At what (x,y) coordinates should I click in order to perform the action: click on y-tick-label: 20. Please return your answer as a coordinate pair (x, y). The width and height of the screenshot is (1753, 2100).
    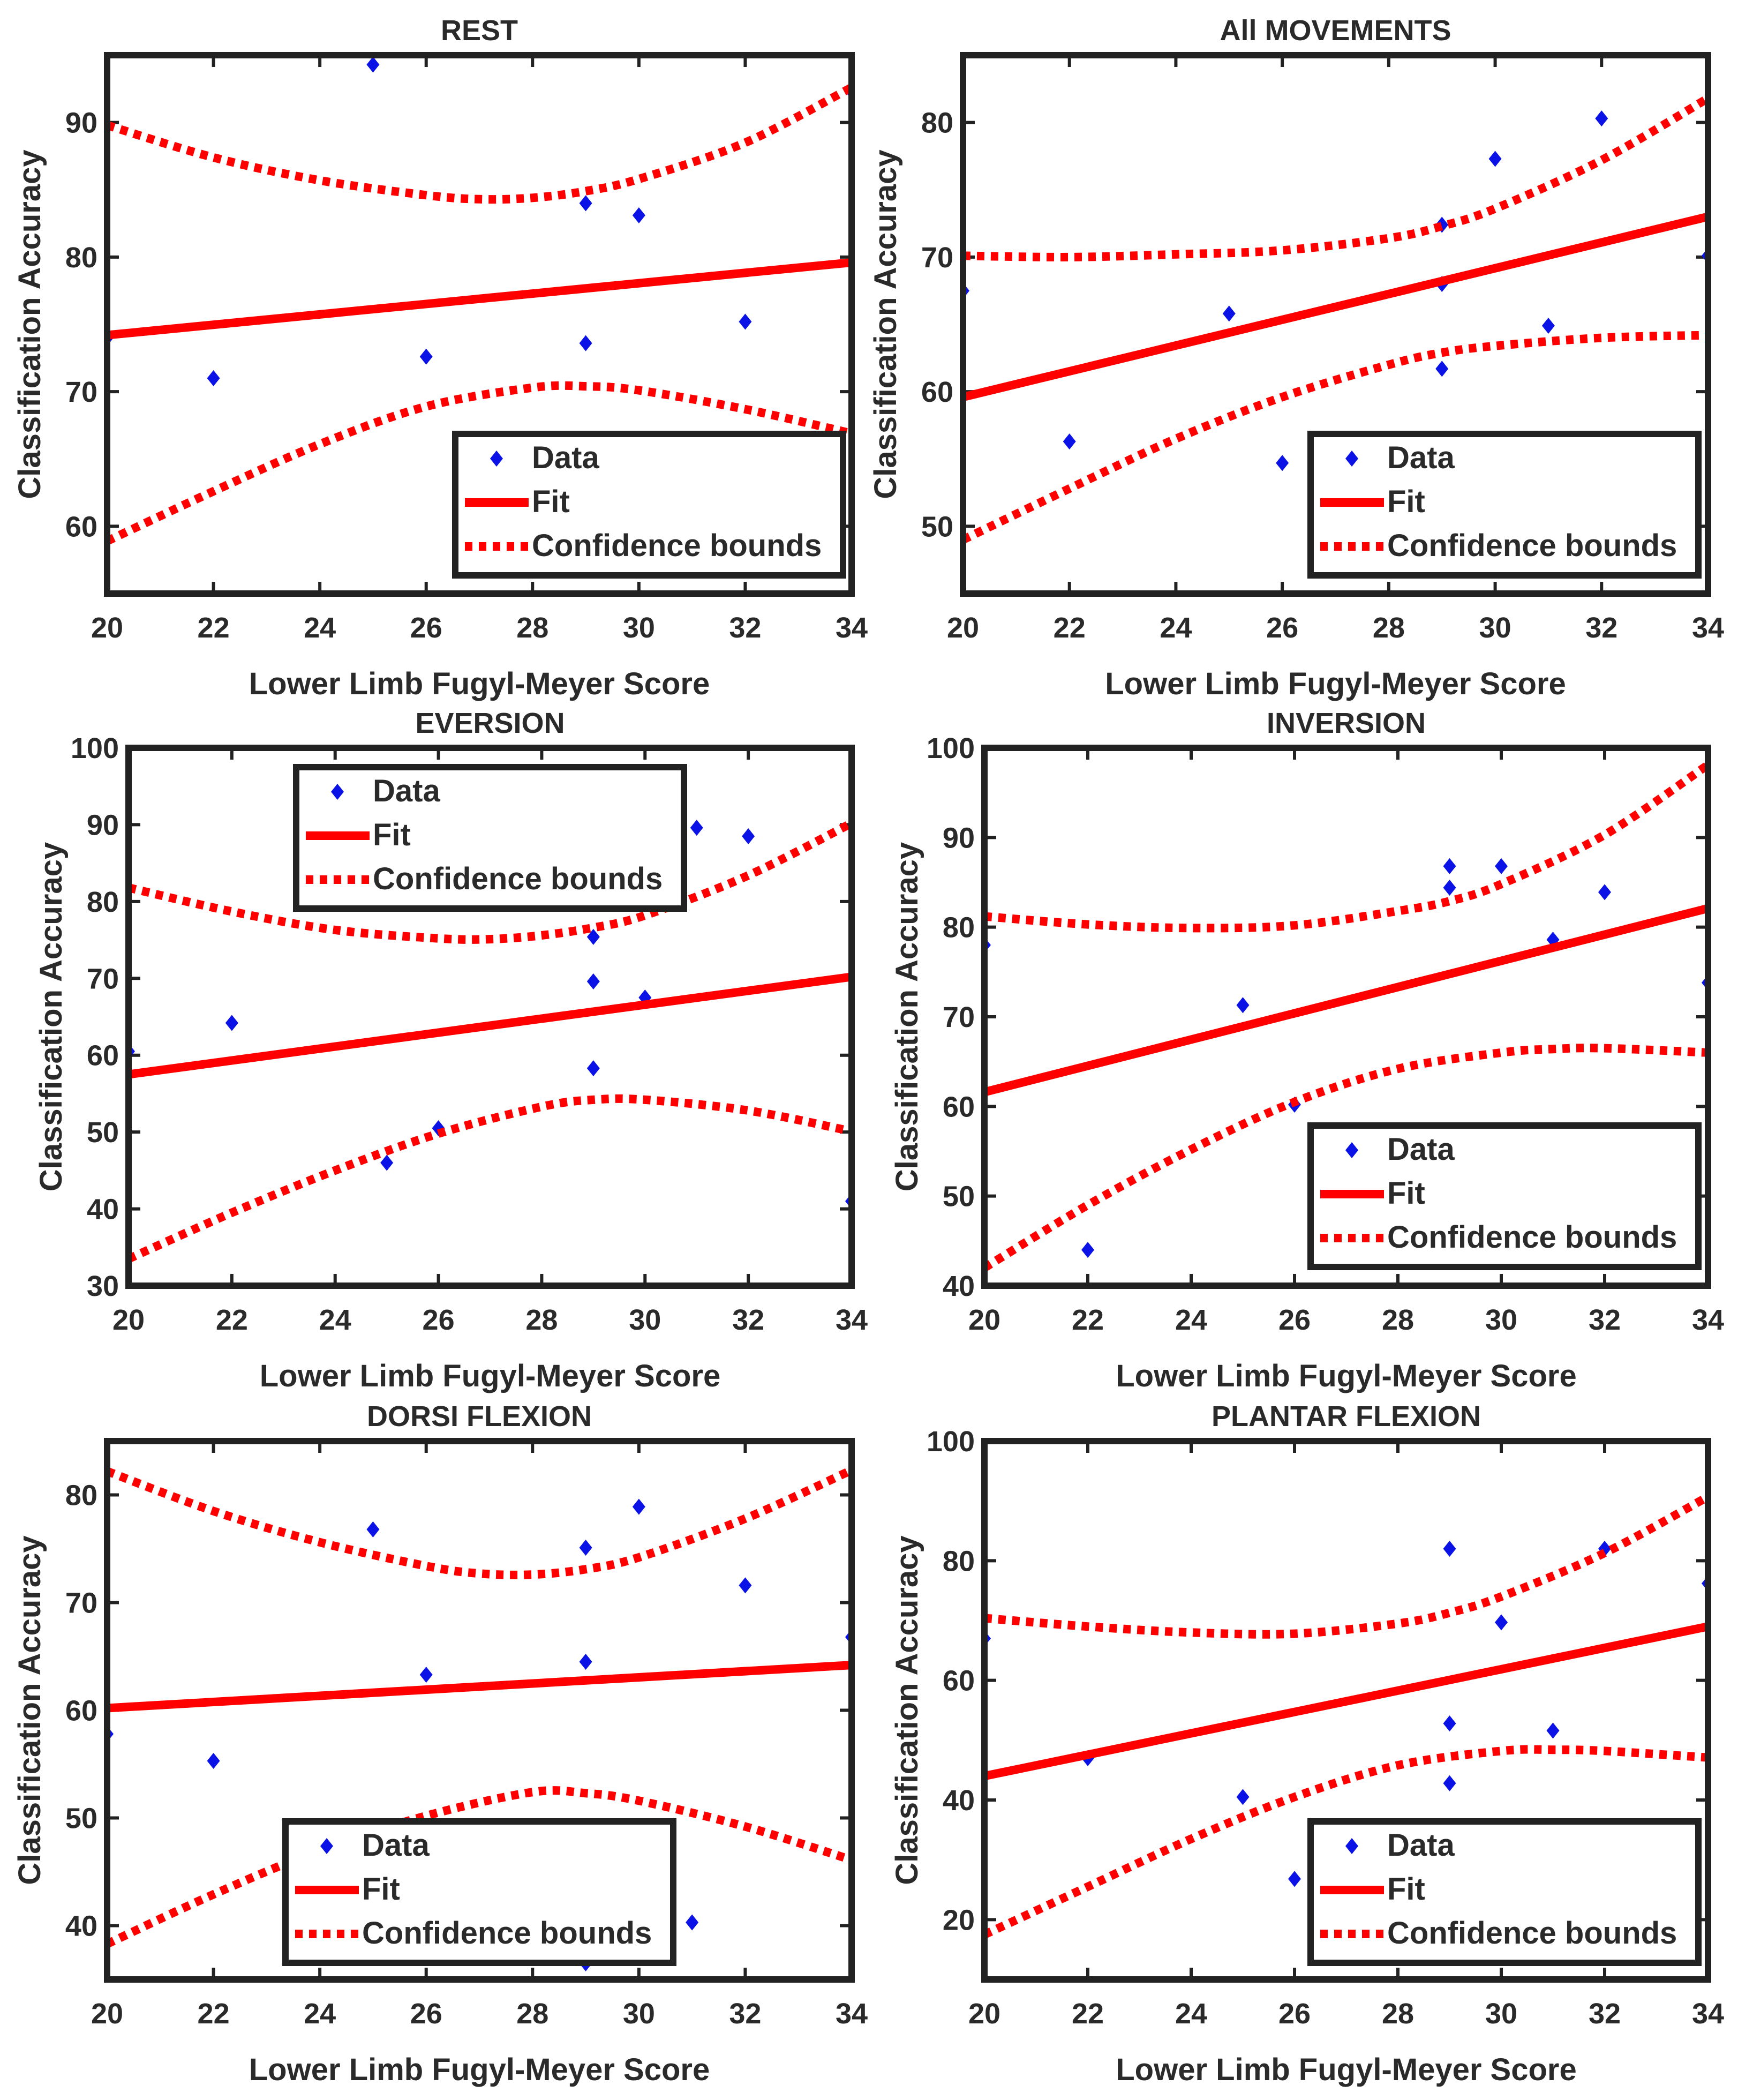
    Looking at the image, I should click on (959, 1920).